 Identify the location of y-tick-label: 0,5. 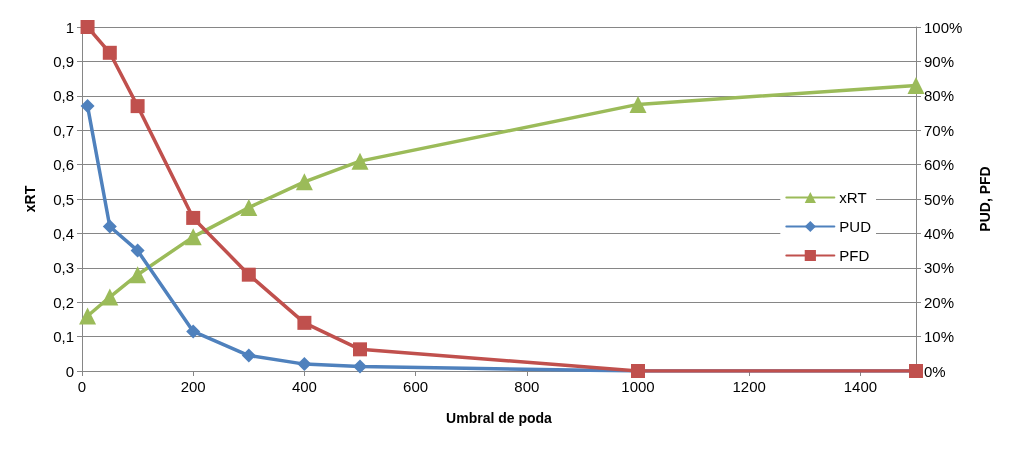
(63, 199).